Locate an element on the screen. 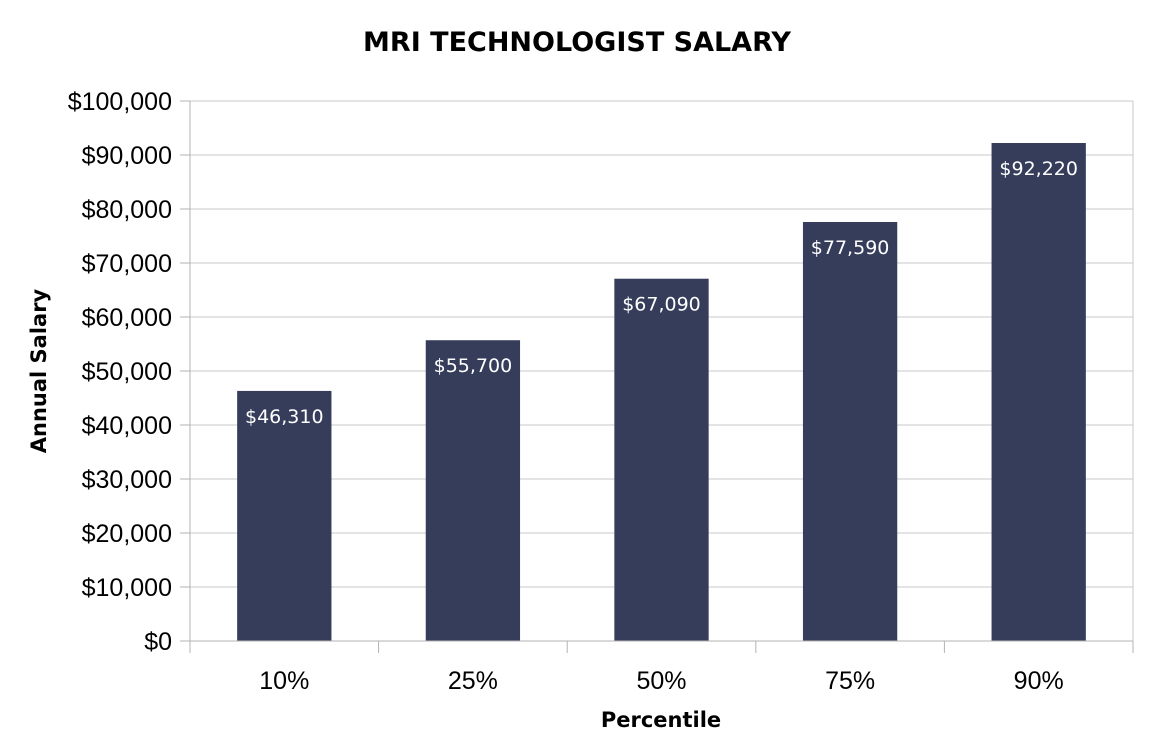  bar-25pct is located at coordinates (473, 490).